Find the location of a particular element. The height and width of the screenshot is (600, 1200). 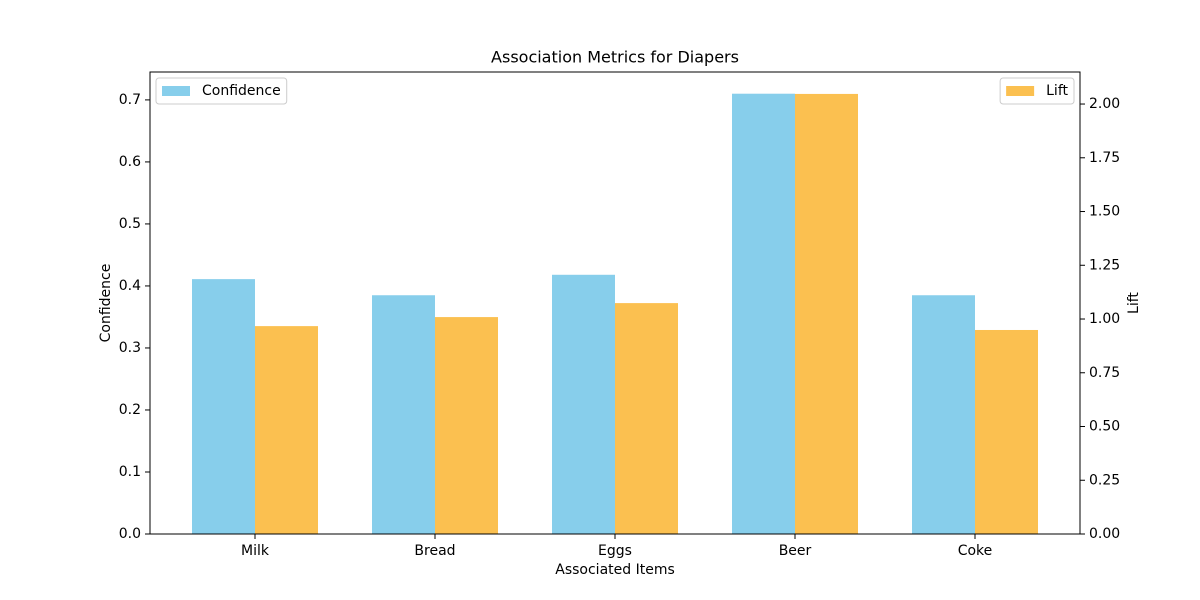

y-tick-label: 0.2 is located at coordinates (130, 410).